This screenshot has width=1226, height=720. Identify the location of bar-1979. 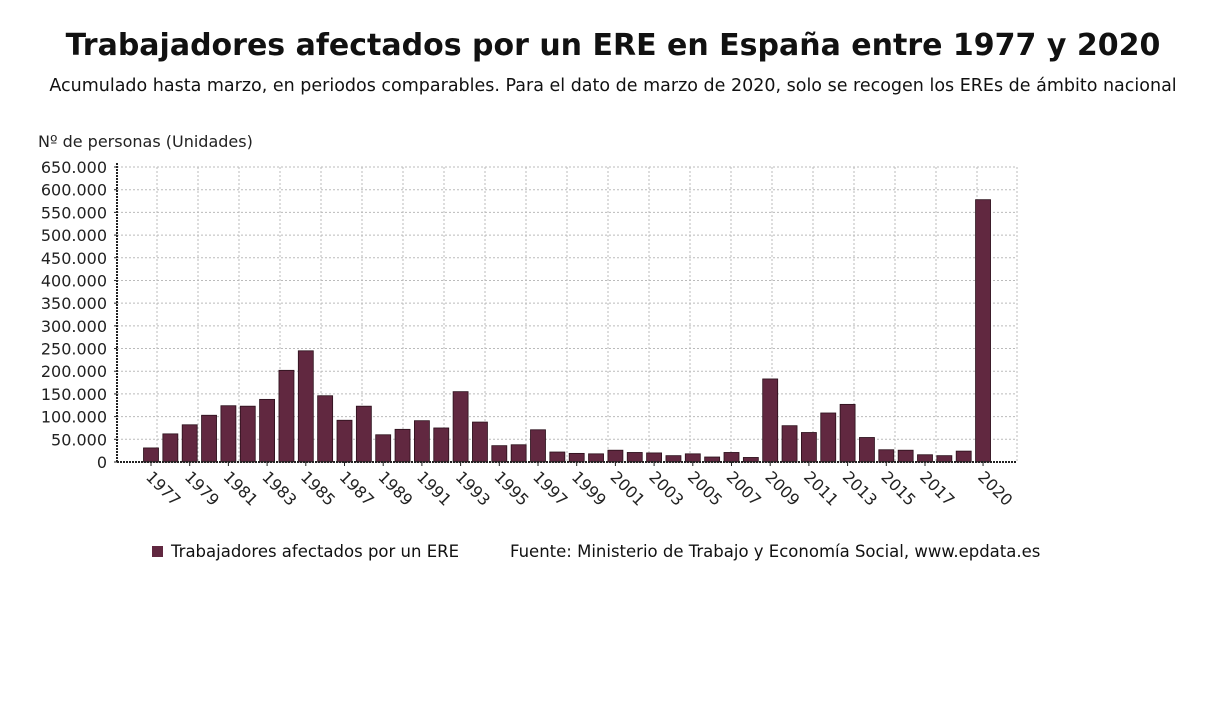
(189, 443).